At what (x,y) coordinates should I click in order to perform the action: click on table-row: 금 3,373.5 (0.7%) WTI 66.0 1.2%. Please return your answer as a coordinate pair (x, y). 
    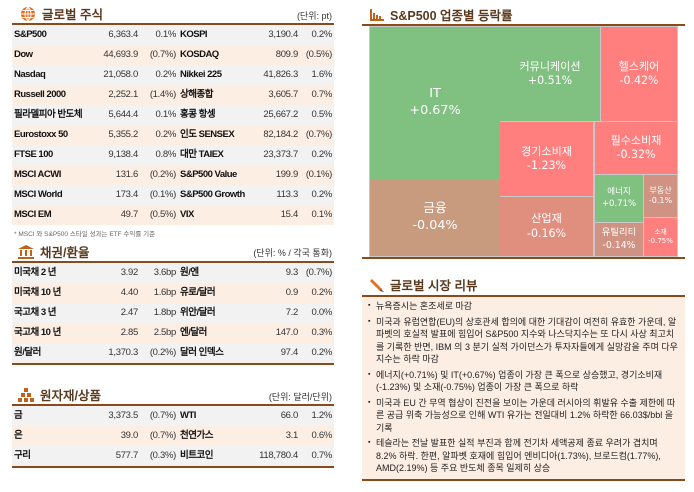
    Looking at the image, I should click on (173, 416).